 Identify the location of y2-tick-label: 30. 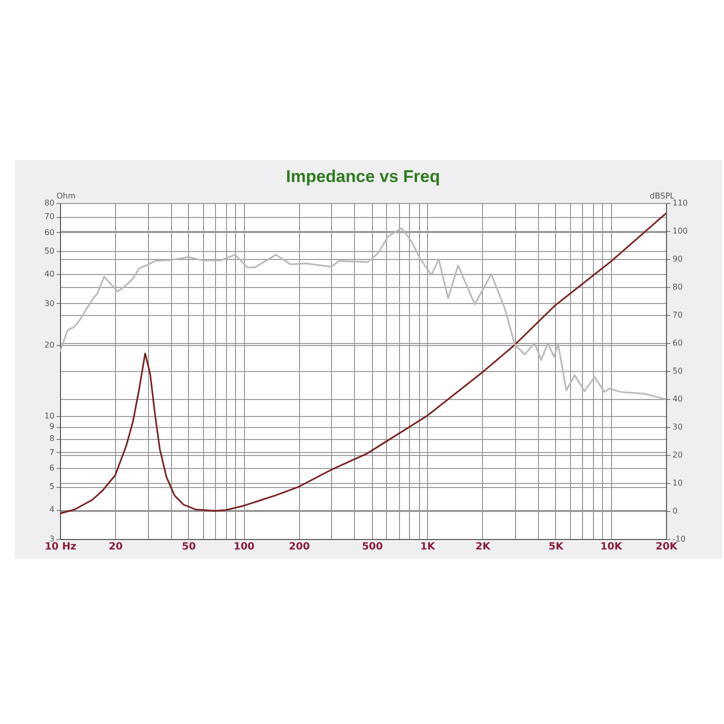
(677, 427).